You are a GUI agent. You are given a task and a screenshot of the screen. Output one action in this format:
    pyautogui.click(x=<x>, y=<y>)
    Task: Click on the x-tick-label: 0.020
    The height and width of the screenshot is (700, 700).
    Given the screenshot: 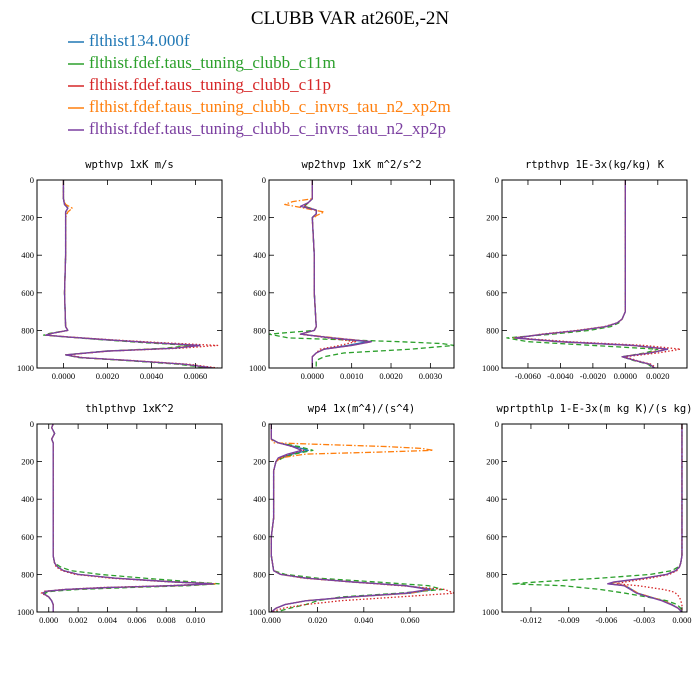 What is the action you would take?
    pyautogui.click(x=317, y=620)
    